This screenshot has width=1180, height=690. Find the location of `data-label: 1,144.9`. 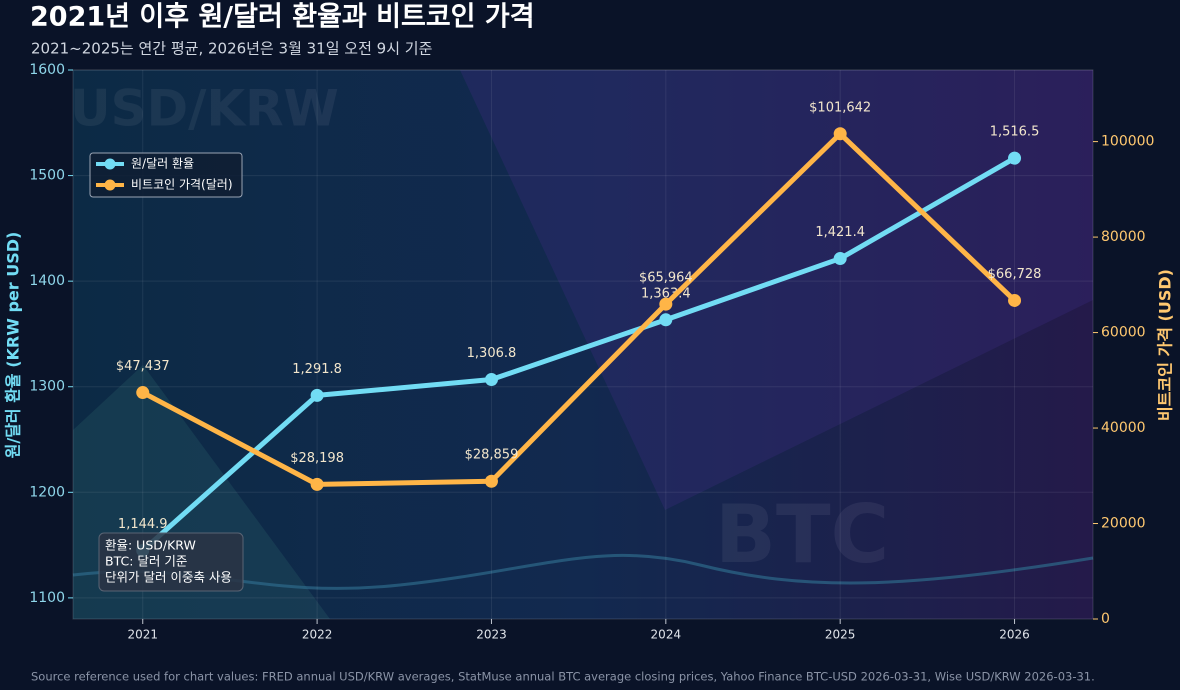

data-label: 1,144.9 is located at coordinates (143, 524).